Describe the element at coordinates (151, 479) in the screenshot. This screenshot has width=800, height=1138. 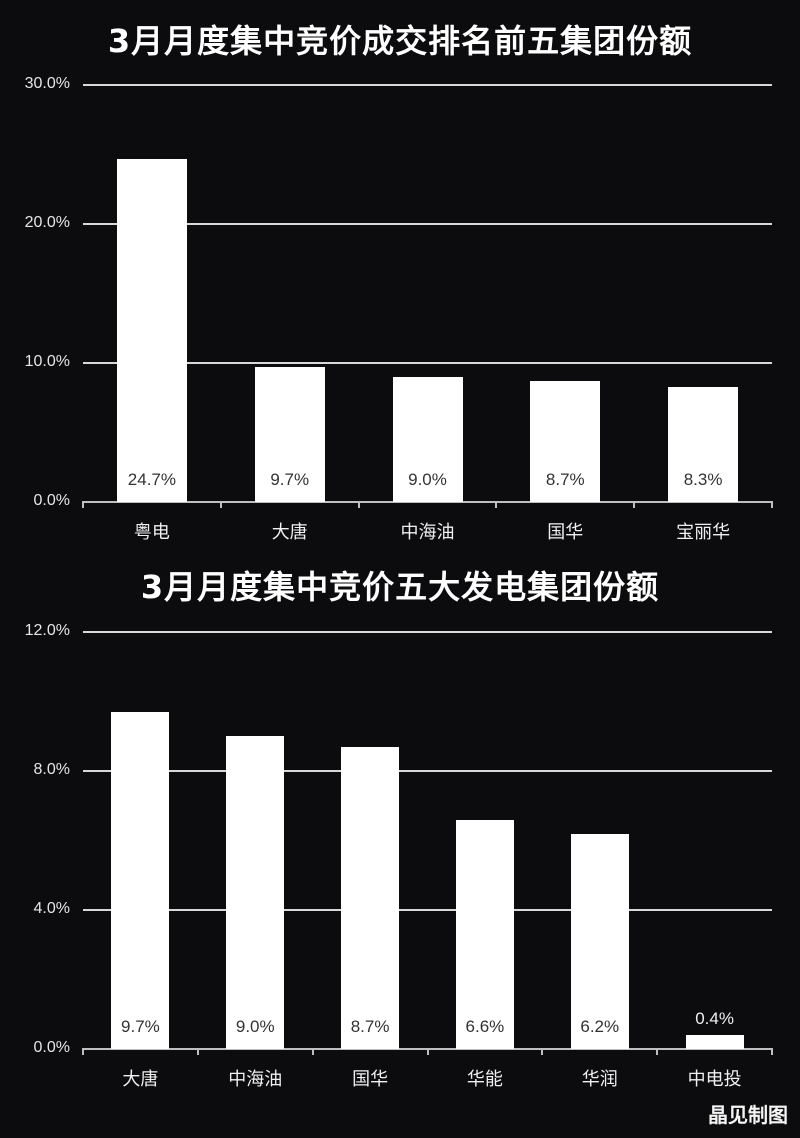
I see `bar-value-label: 24.7%` at that location.